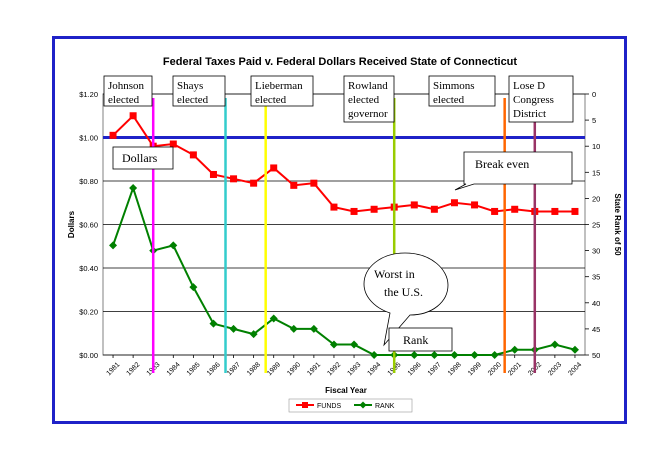 The width and height of the screenshot is (667, 461). Describe the element at coordinates (88, 181) in the screenshot. I see `y-tick-label: $0.80` at that location.